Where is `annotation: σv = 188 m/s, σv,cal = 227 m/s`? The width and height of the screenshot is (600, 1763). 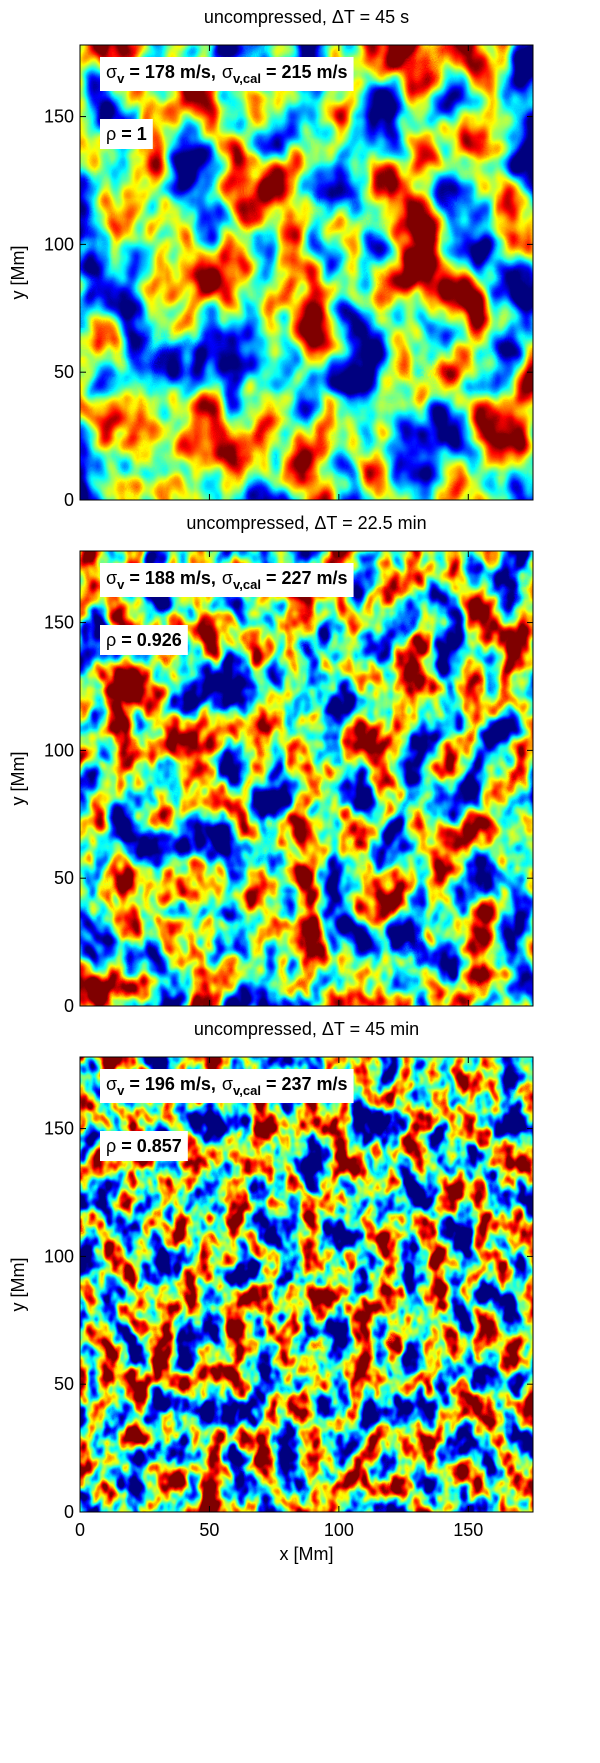 annotation: σv = 188 m/s, σv,cal = 227 m/s is located at coordinates (227, 580).